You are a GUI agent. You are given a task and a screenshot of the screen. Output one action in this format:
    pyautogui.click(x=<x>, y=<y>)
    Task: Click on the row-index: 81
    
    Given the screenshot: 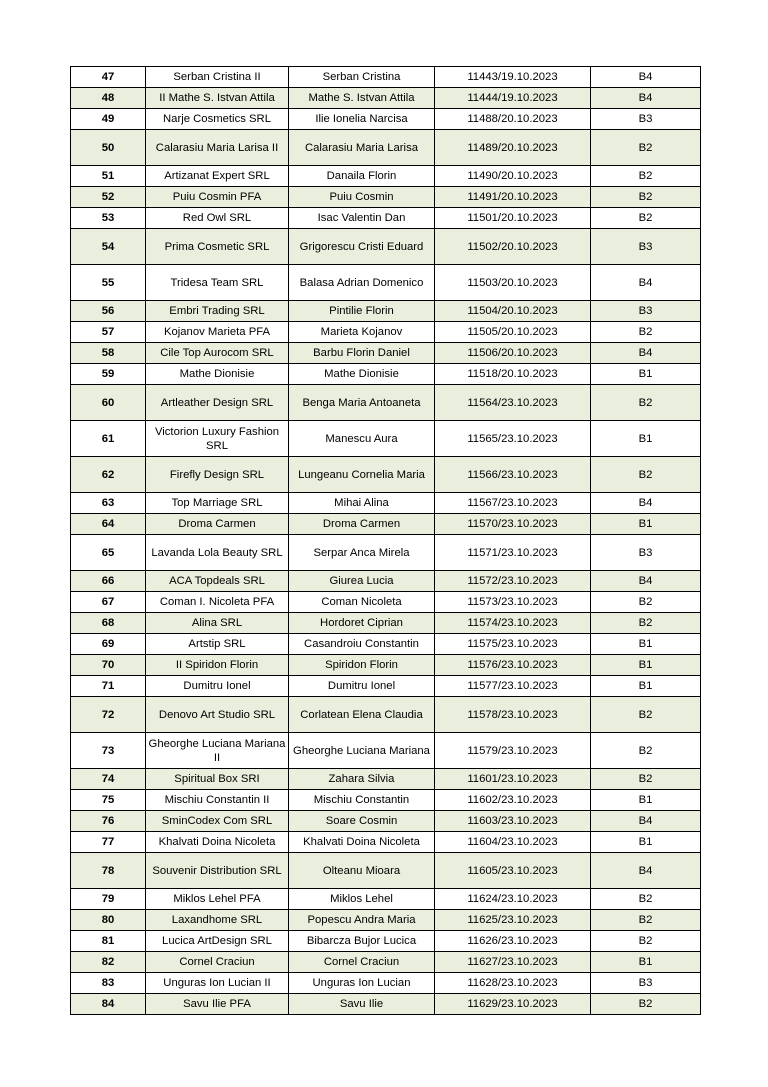 What is the action you would take?
    pyautogui.click(x=108, y=941)
    